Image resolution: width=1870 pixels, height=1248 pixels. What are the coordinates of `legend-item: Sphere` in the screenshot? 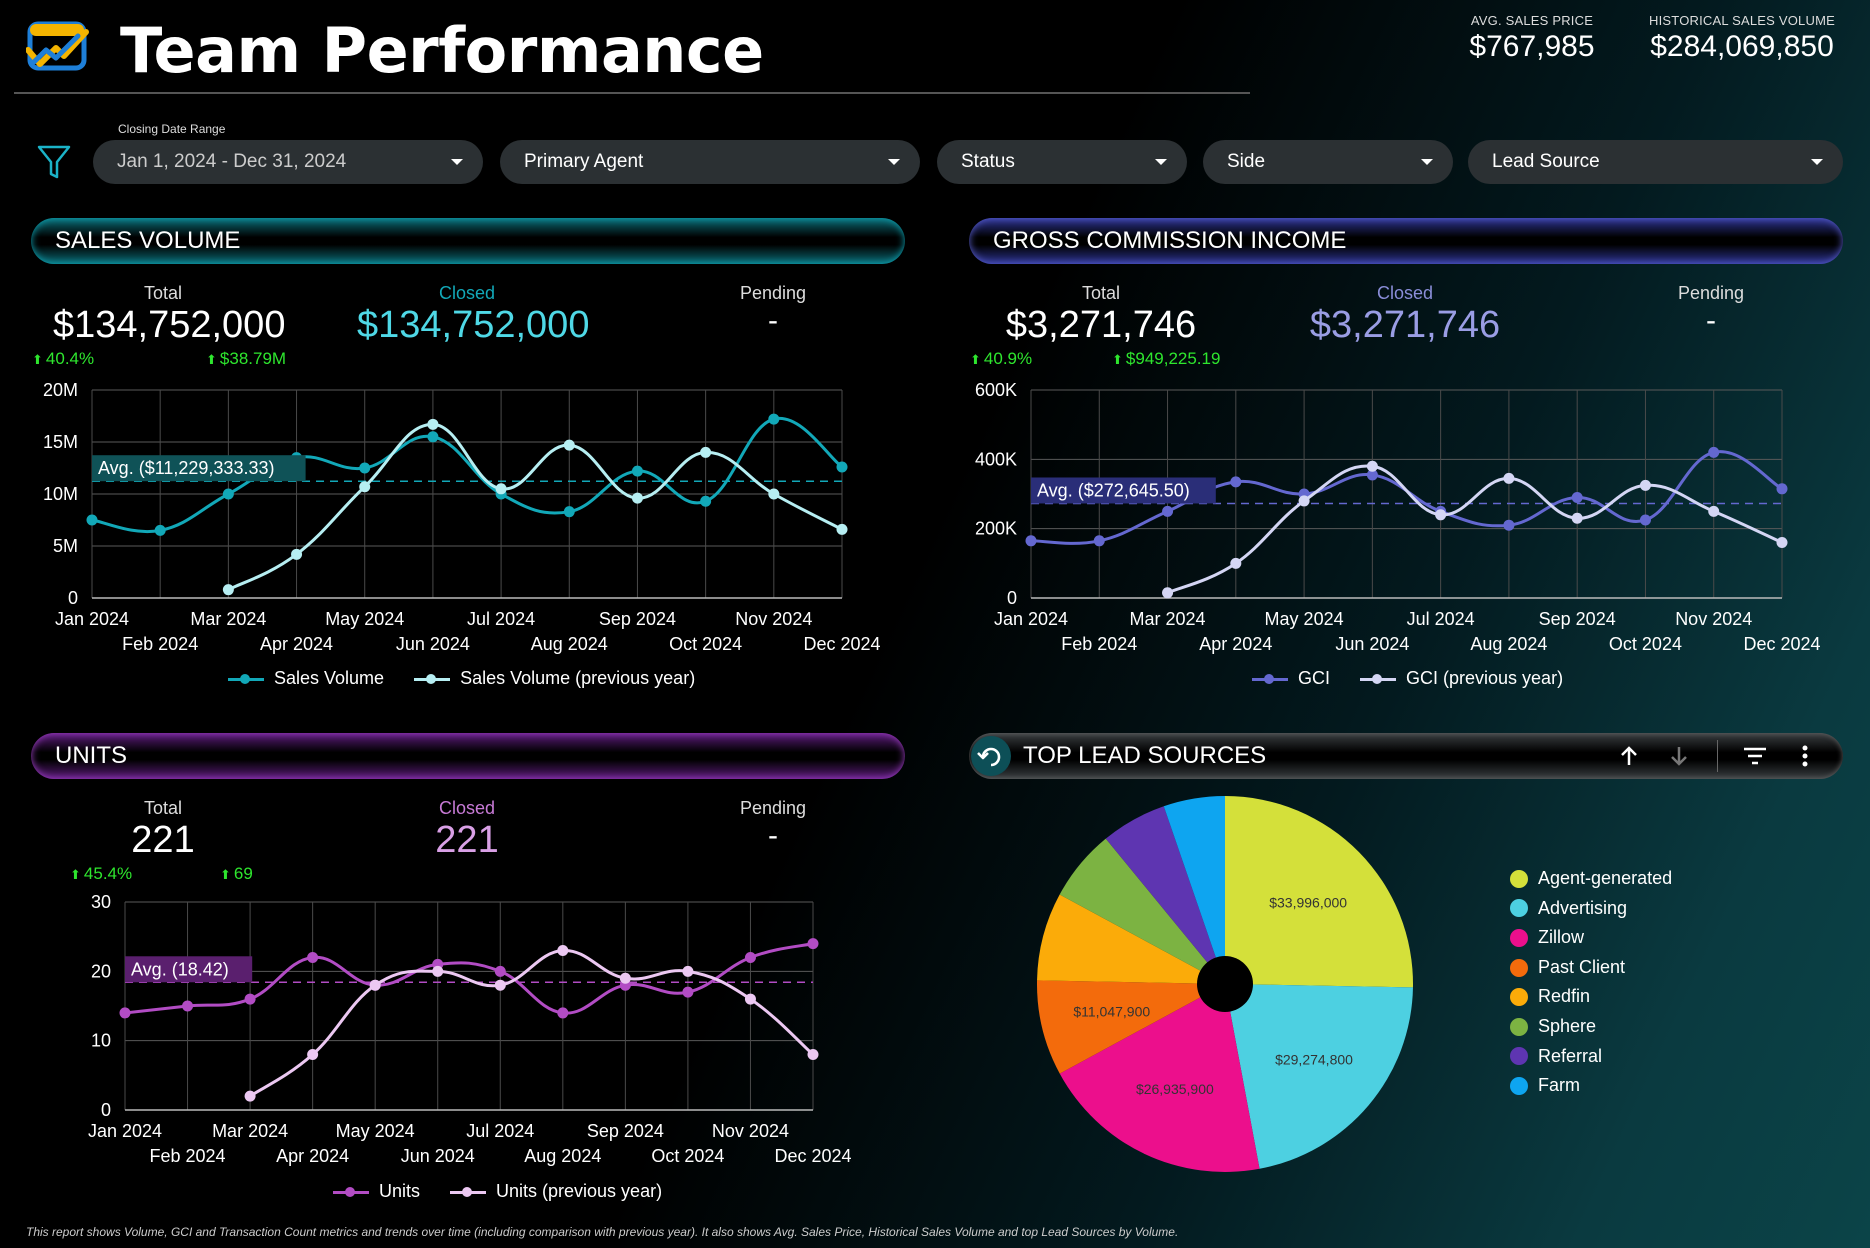 It's located at (1591, 1027).